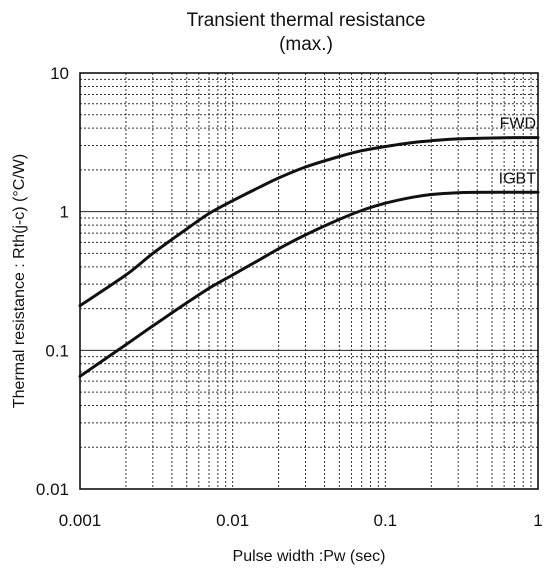 Image resolution: width=550 pixels, height=572 pixels. What do you see at coordinates (386, 520) in the screenshot?
I see `x-tick-label: 0.1` at bounding box center [386, 520].